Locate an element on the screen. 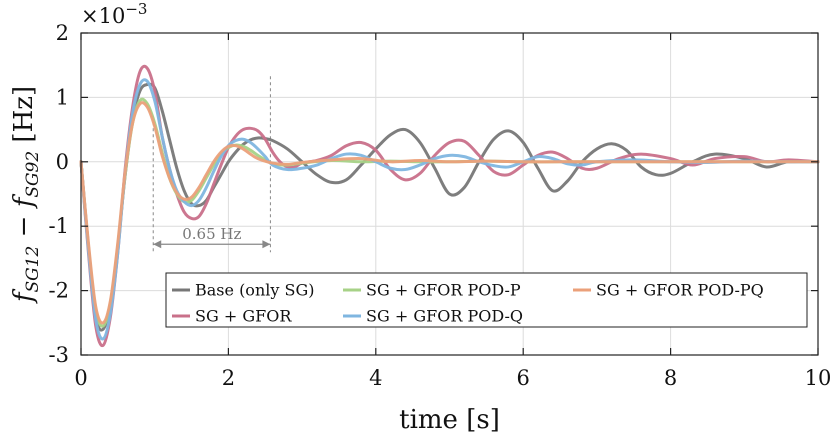 Image resolution: width=830 pixels, height=440 pixels. y-tick-label: -1 is located at coordinates (59, 226).